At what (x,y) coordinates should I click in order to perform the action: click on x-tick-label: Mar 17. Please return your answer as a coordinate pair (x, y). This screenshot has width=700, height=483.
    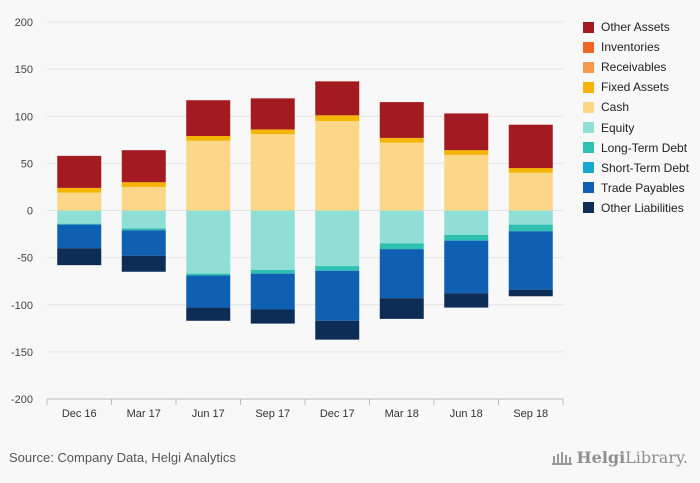
    Looking at the image, I should click on (144, 414).